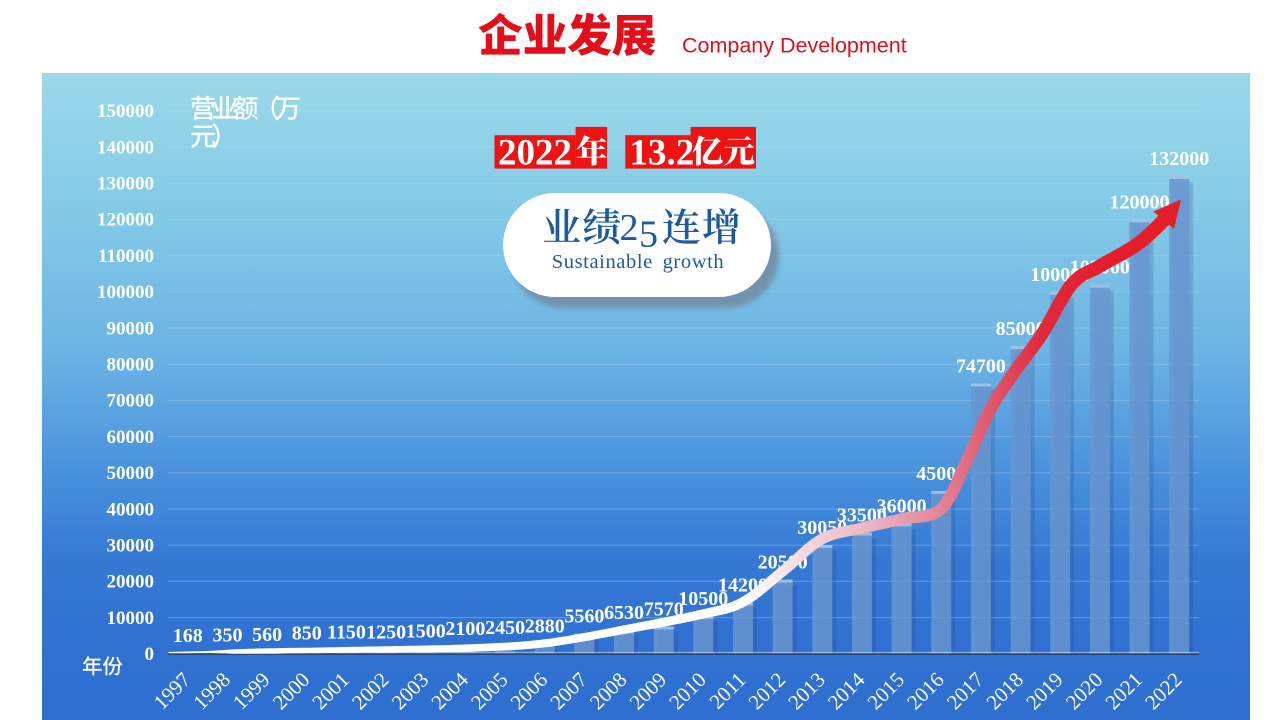 This screenshot has height=720, width=1280. Describe the element at coordinates (131, 509) in the screenshot. I see `svg-text: 40000` at that location.